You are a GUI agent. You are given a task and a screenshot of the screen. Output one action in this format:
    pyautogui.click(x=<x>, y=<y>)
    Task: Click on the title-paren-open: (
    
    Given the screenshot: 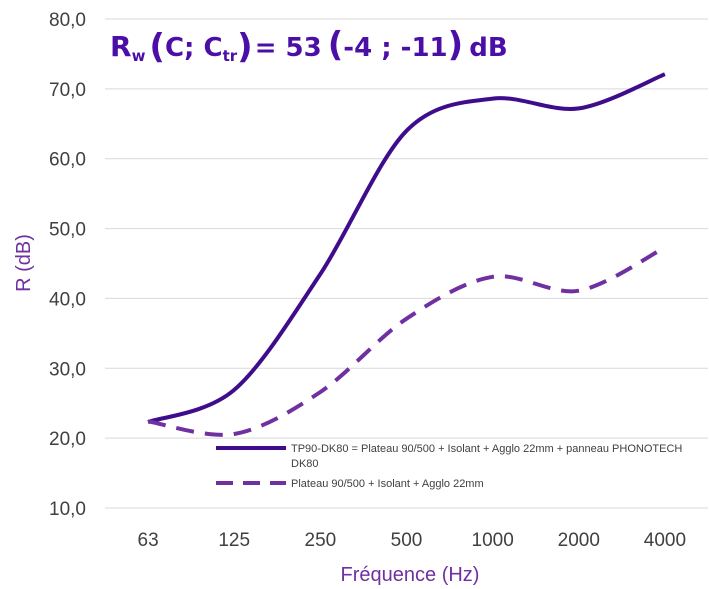 What is the action you would take?
    pyautogui.click(x=336, y=45)
    